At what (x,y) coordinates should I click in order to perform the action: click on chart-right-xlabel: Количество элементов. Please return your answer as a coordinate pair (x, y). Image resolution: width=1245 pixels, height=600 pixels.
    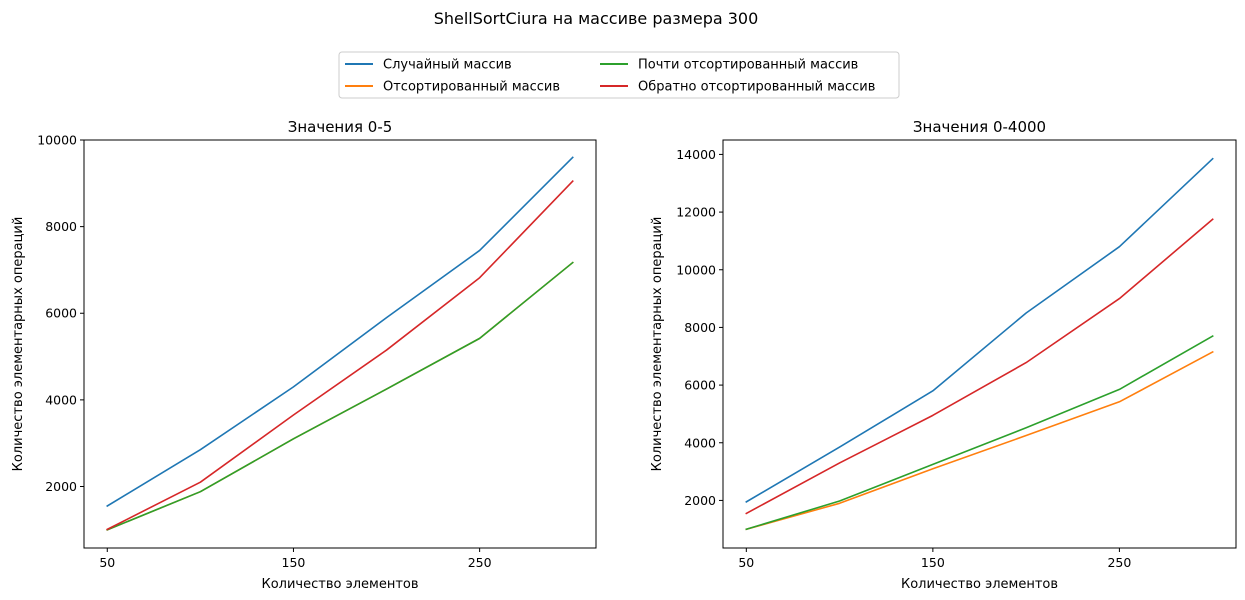
    Looking at the image, I should click on (979, 584).